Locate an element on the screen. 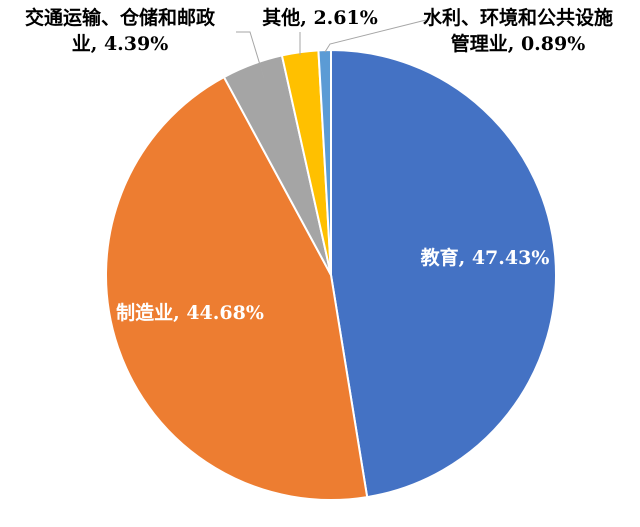 The image size is (640, 527). data-label: 水利、环境和公共设施管理业, 0.89% is located at coordinates (517, 31).